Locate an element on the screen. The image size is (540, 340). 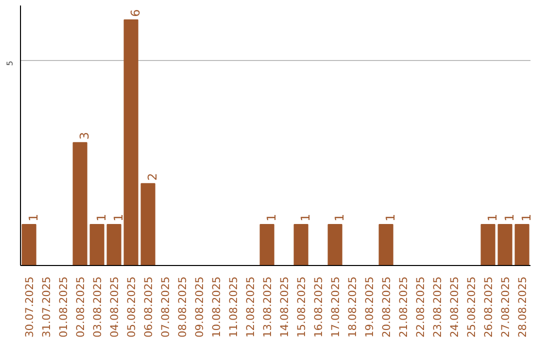
x-tick-label: 28.08.2025 is located at coordinates (522, 307).